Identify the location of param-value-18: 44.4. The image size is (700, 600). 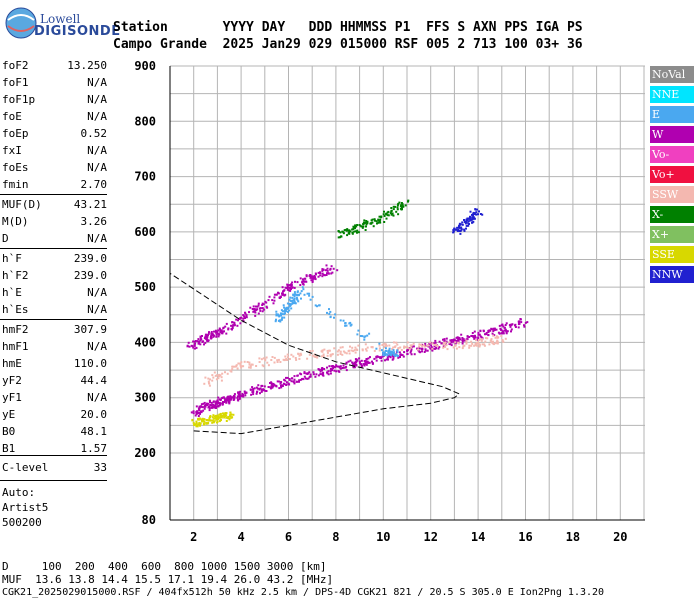
(94, 380).